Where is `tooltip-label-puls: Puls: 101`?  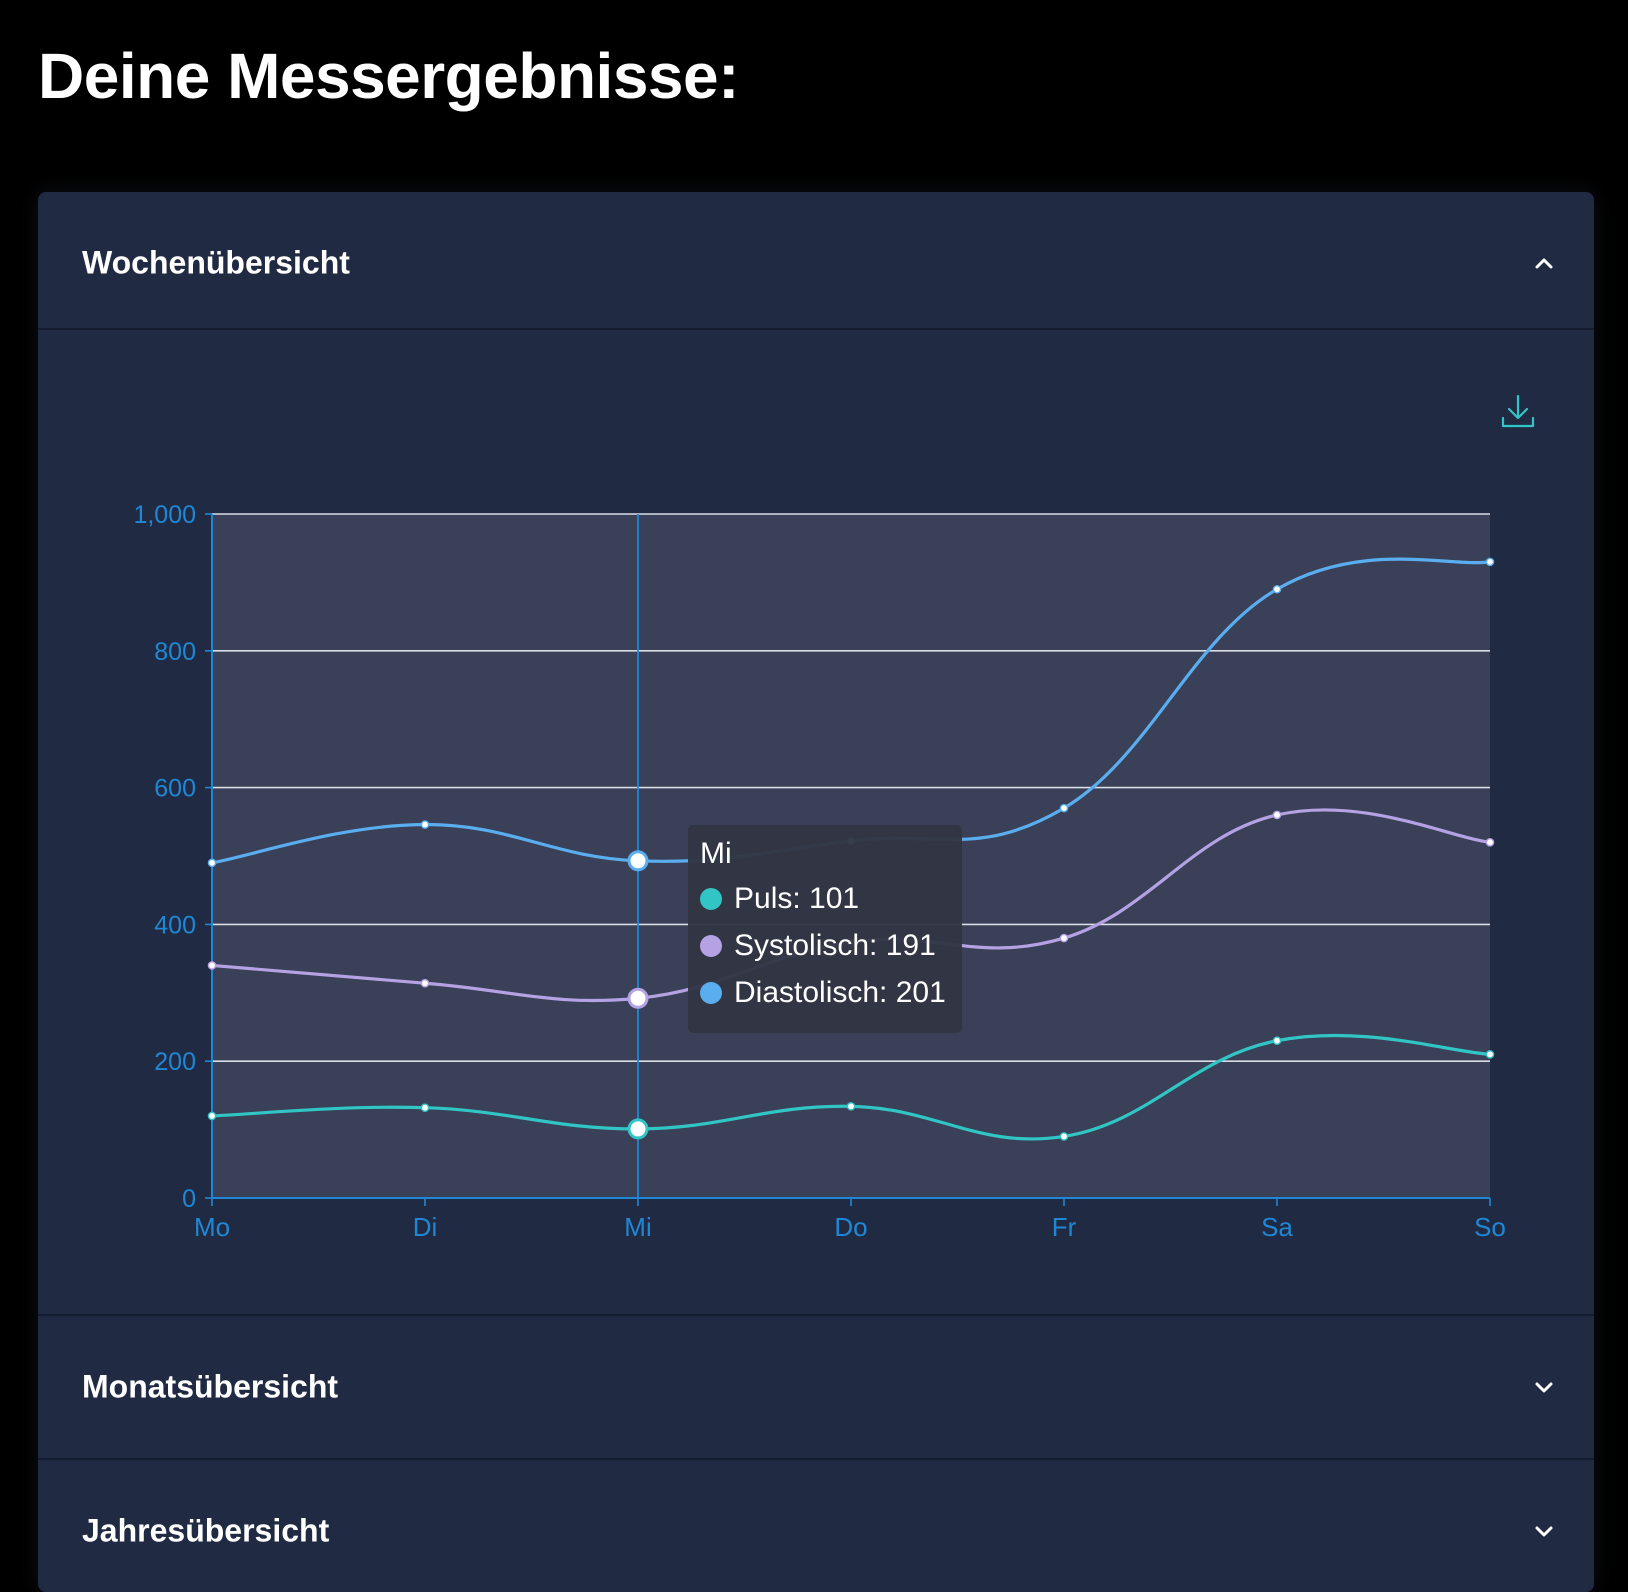
tooltip-label-puls: Puls: 101 is located at coordinates (797, 898).